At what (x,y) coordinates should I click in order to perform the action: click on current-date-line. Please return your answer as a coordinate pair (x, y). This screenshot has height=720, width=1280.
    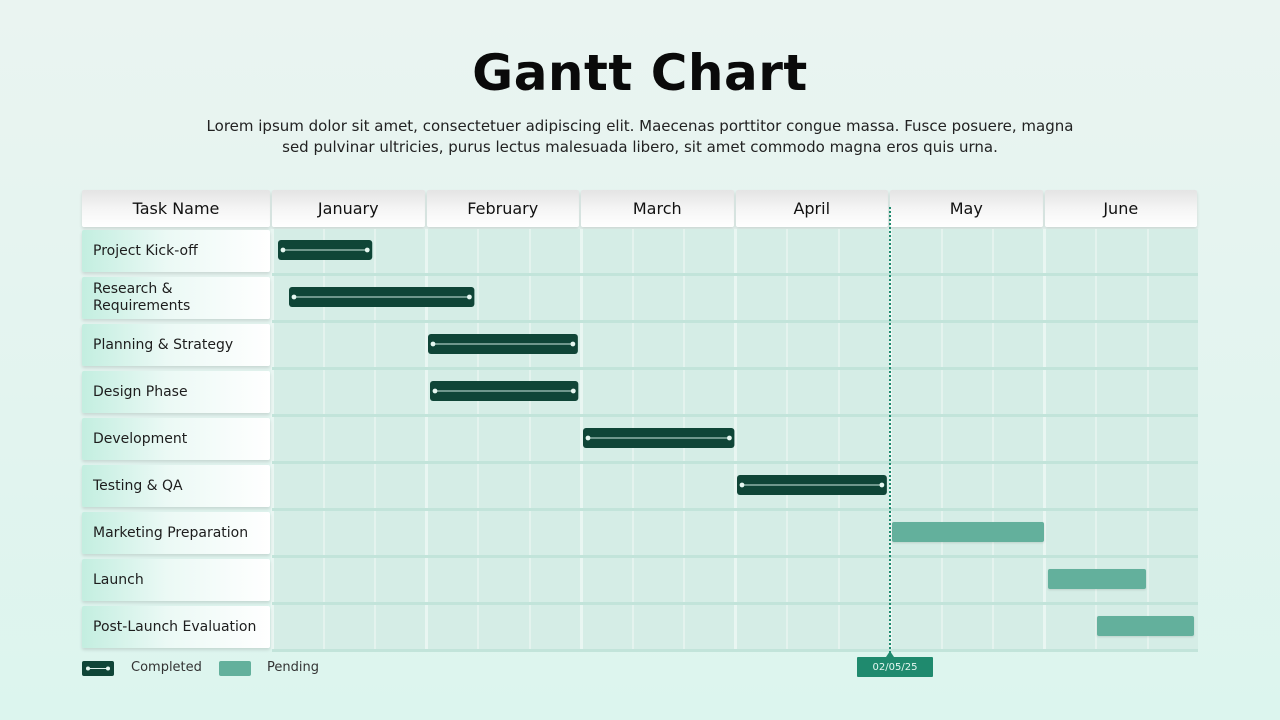
    Looking at the image, I should click on (890, 432).